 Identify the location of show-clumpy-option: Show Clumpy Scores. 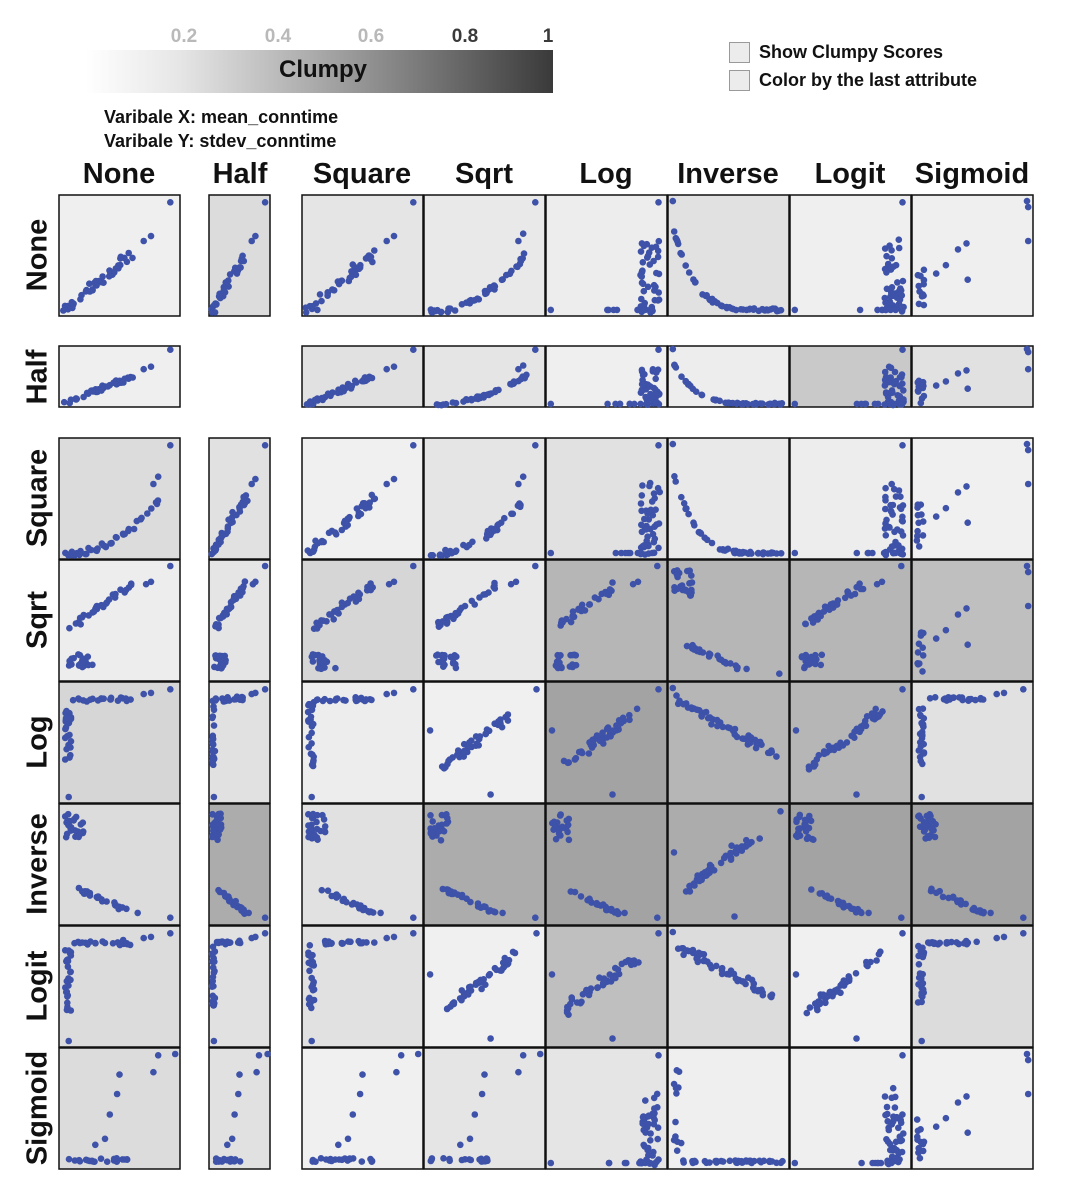
(836, 52).